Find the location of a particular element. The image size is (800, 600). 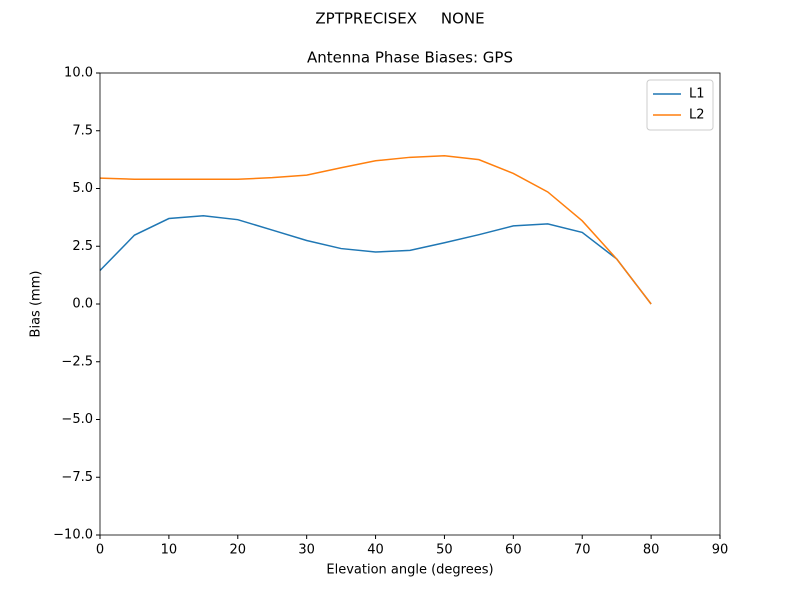

legend-label: L2 is located at coordinates (697, 115).